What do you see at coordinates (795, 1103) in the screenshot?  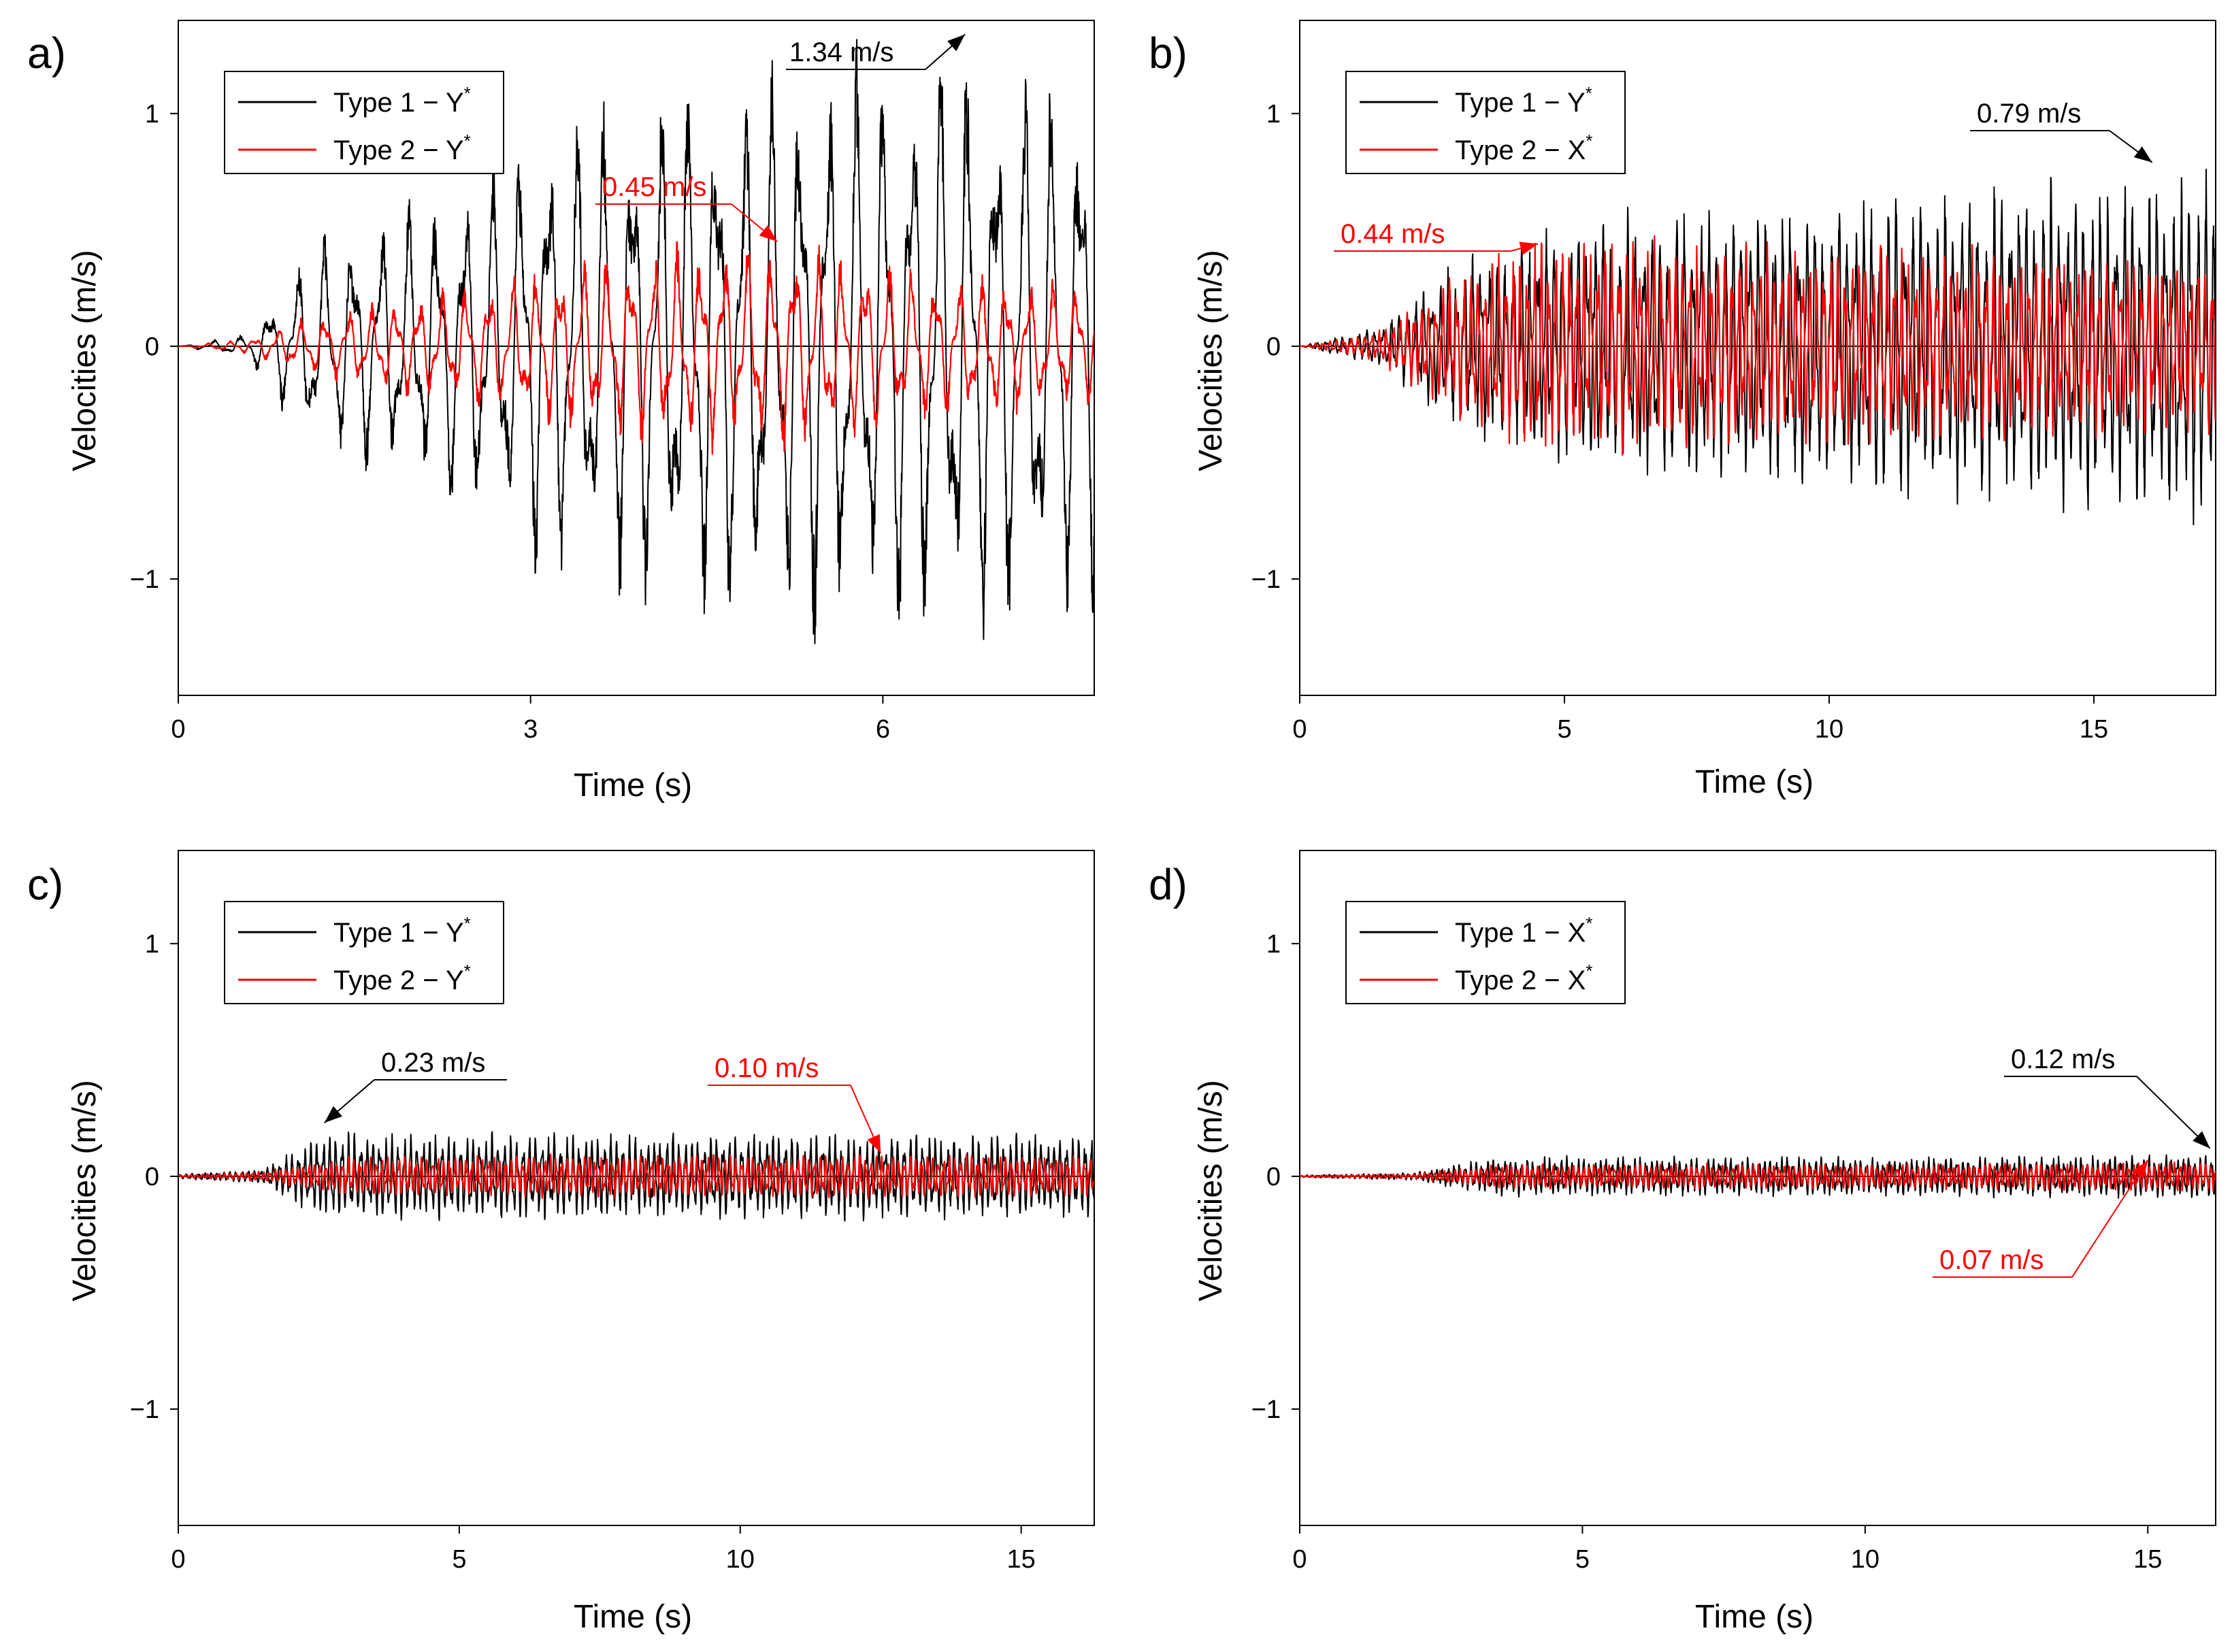 I see `annotation-type-2: 0.10 m/s` at bounding box center [795, 1103].